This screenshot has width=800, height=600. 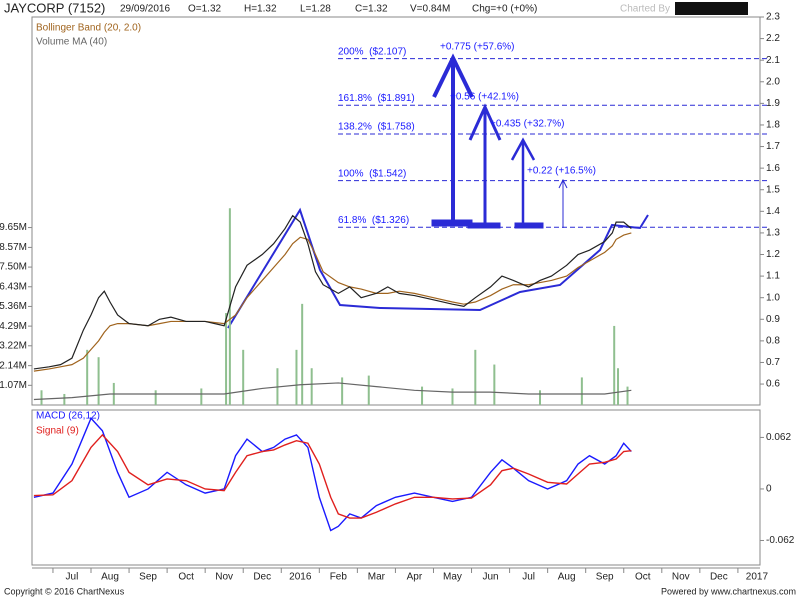 I want to click on y2-tick-label: 4.29M, so click(x=13, y=326).